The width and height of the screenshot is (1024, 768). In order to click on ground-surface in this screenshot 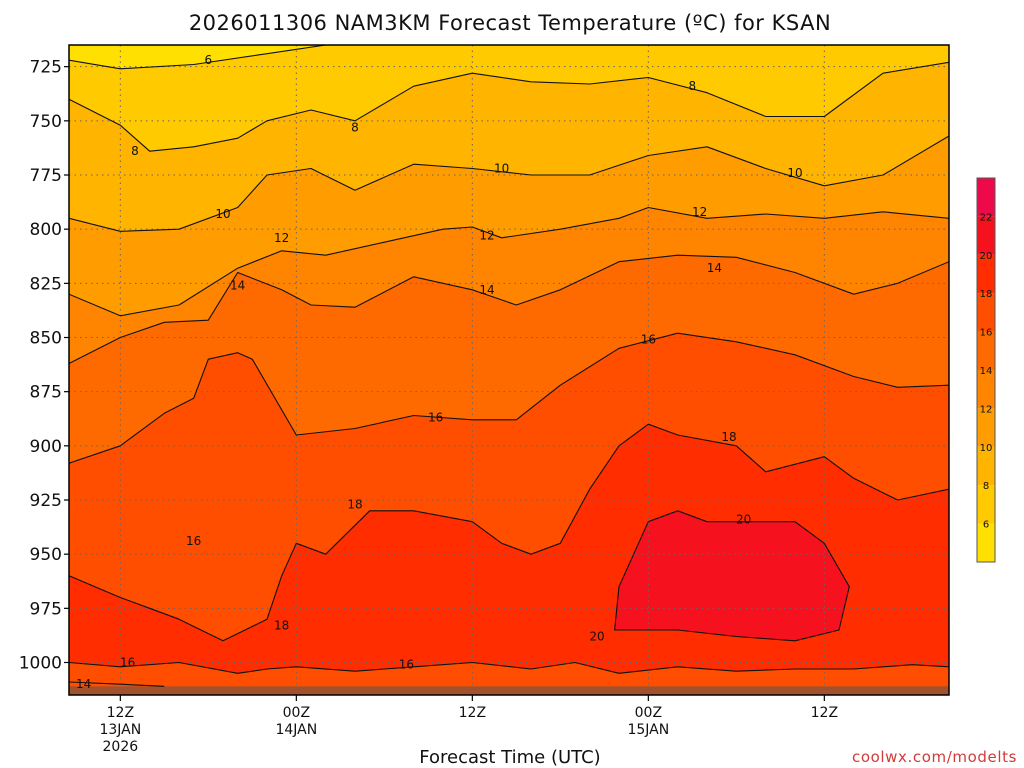, I will do `click(509, 690)`.